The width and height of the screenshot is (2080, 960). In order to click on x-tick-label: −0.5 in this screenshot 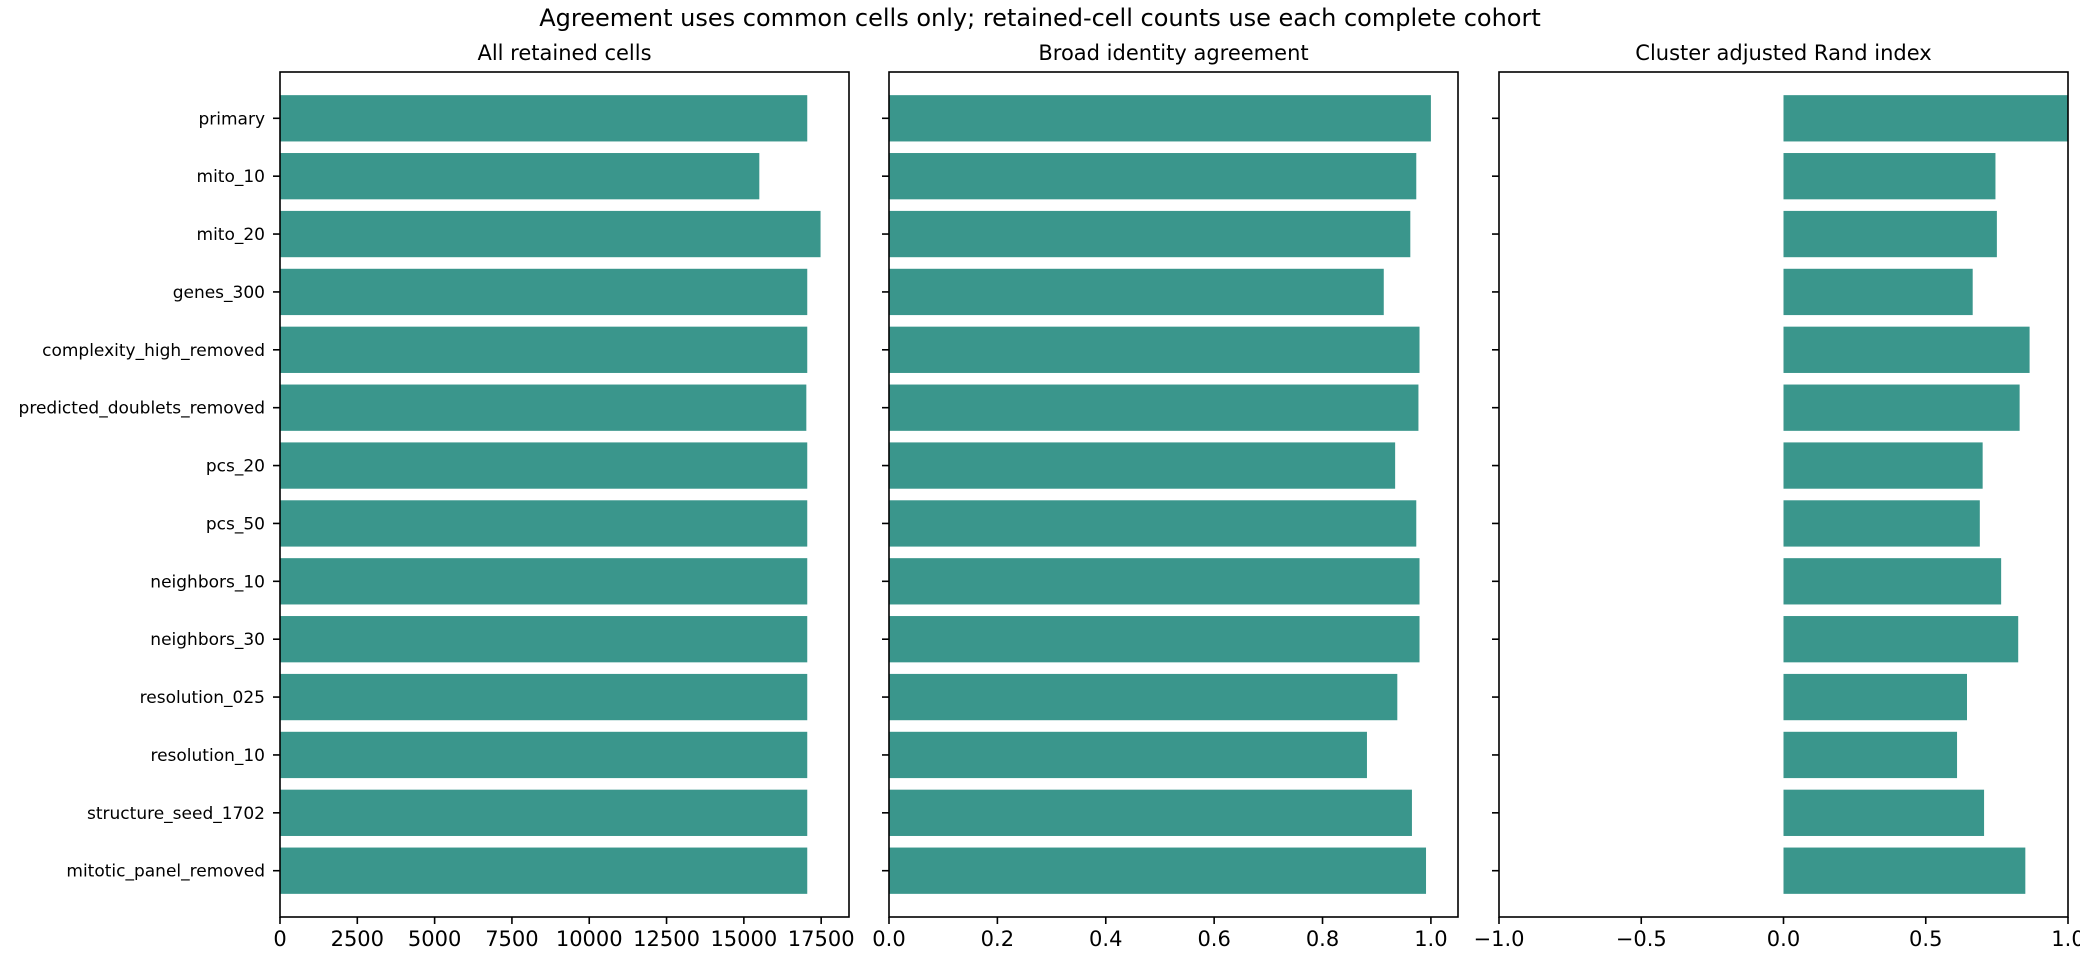, I will do `click(1641, 939)`.